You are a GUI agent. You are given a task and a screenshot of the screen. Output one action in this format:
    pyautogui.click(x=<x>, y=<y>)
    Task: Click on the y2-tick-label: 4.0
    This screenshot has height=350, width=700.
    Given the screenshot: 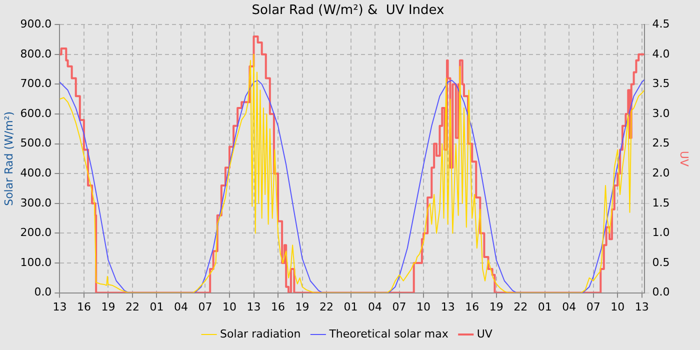 What is the action you would take?
    pyautogui.click(x=661, y=53)
    